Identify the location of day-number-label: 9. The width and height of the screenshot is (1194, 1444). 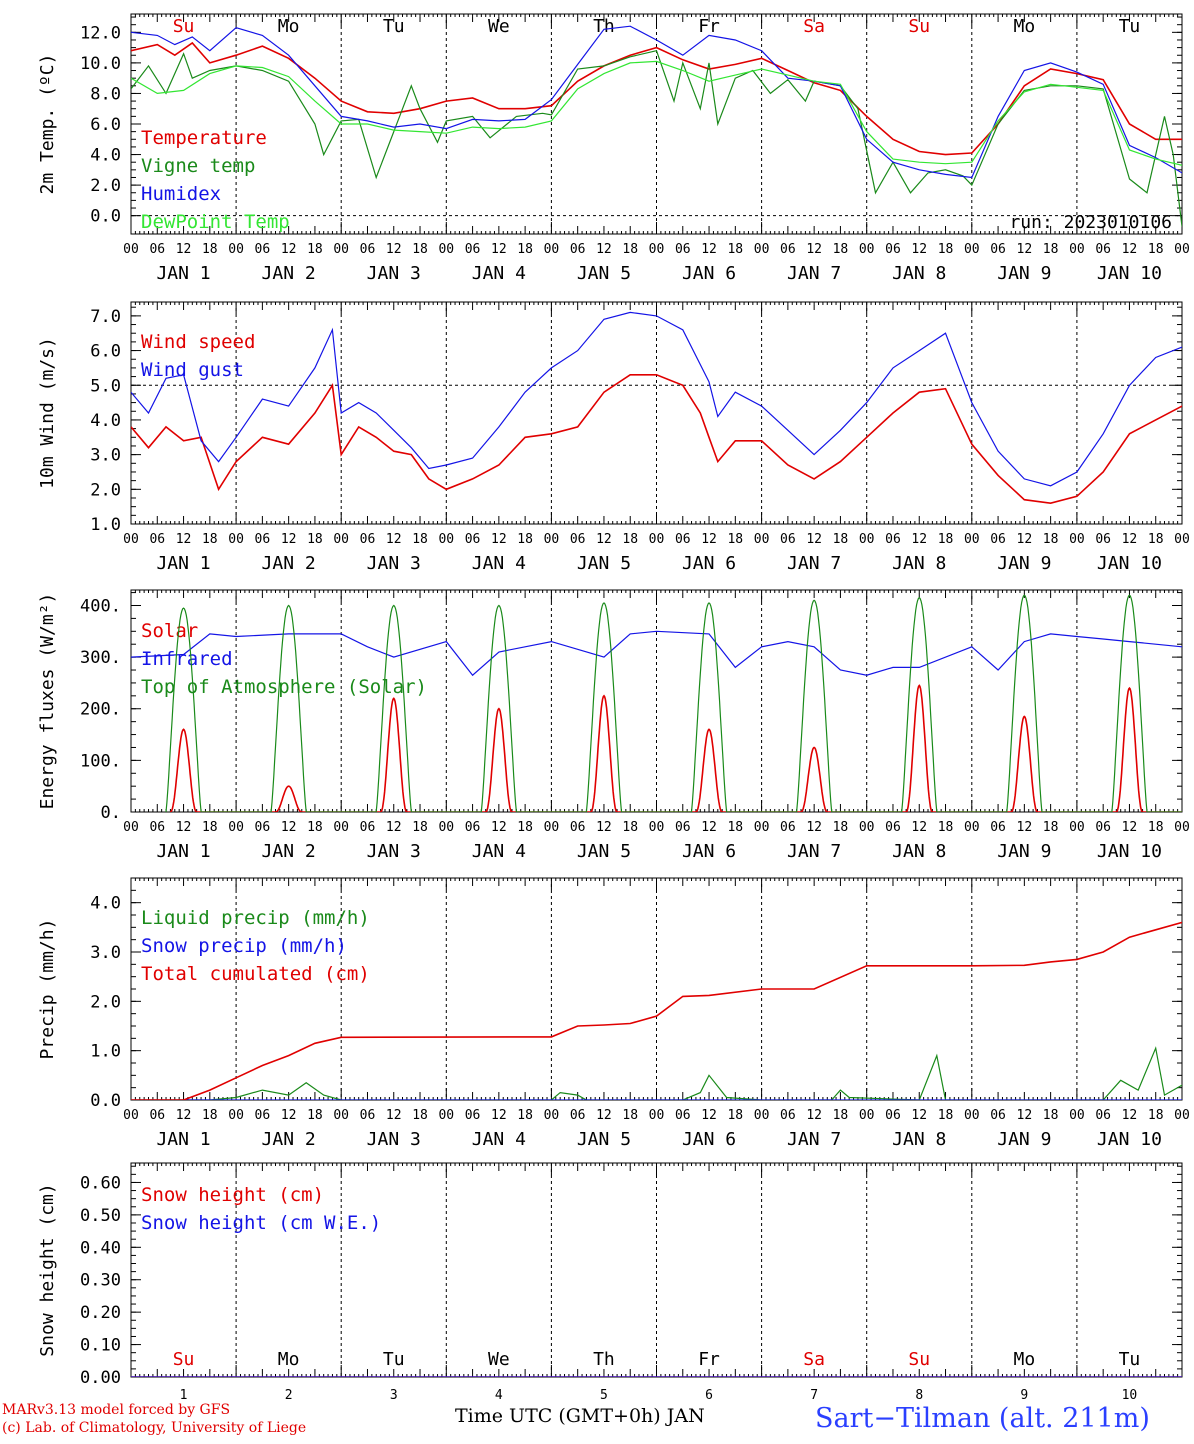
(1024, 1395).